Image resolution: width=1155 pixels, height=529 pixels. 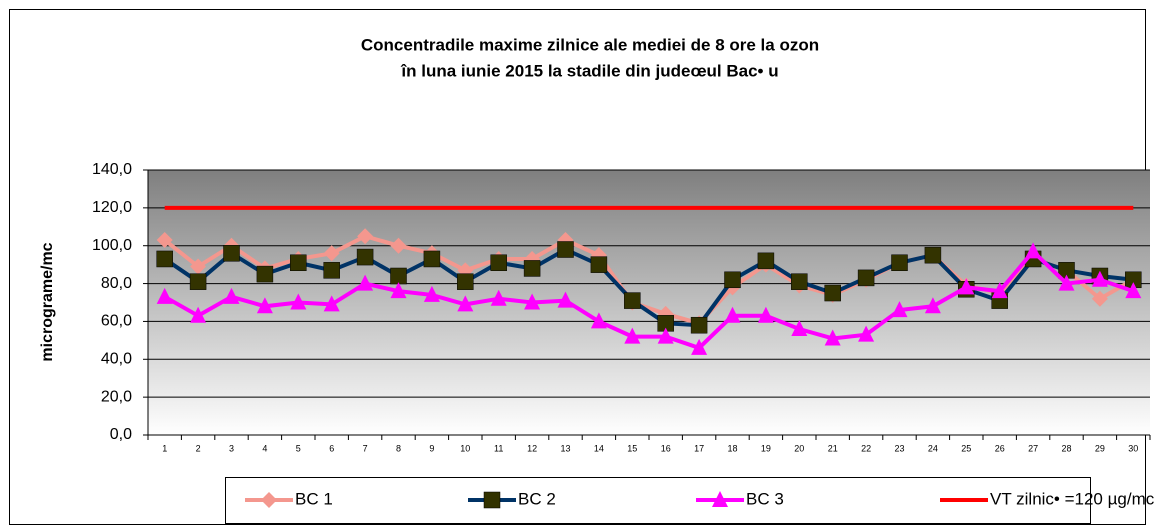 I want to click on x-tick-label: 22, so click(x=866, y=448).